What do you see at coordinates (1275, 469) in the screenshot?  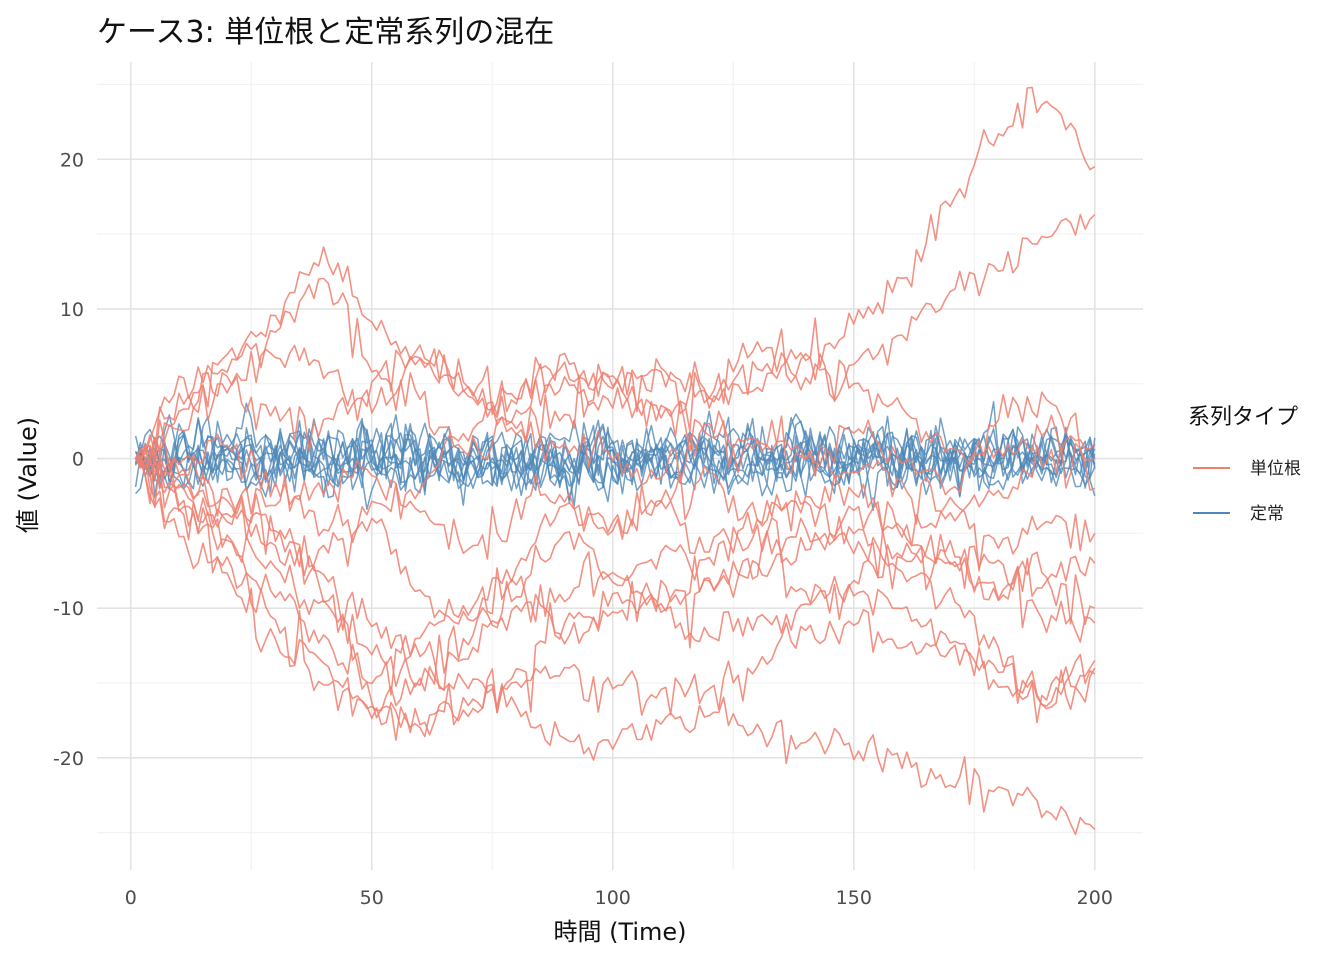 I see `legend-label-unit-root: 単位根` at bounding box center [1275, 469].